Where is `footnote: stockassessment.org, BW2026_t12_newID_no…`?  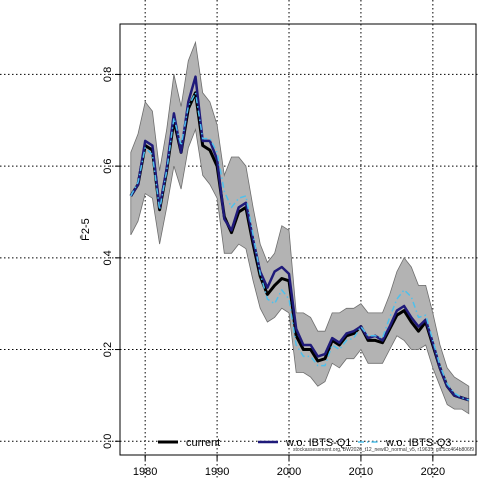
footnote: stockassessment.org, BW2026_t12_newID_no… is located at coordinates (383, 450).